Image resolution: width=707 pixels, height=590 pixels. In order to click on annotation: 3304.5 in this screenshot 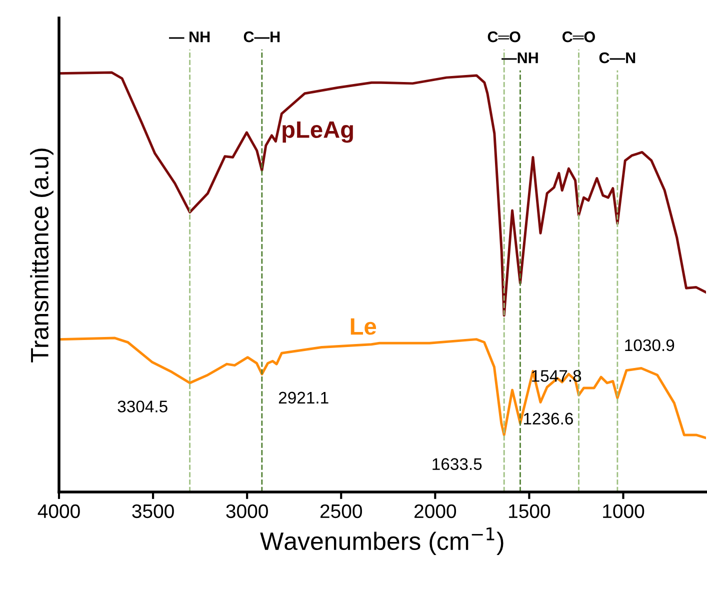, I will do `click(143, 406)`.